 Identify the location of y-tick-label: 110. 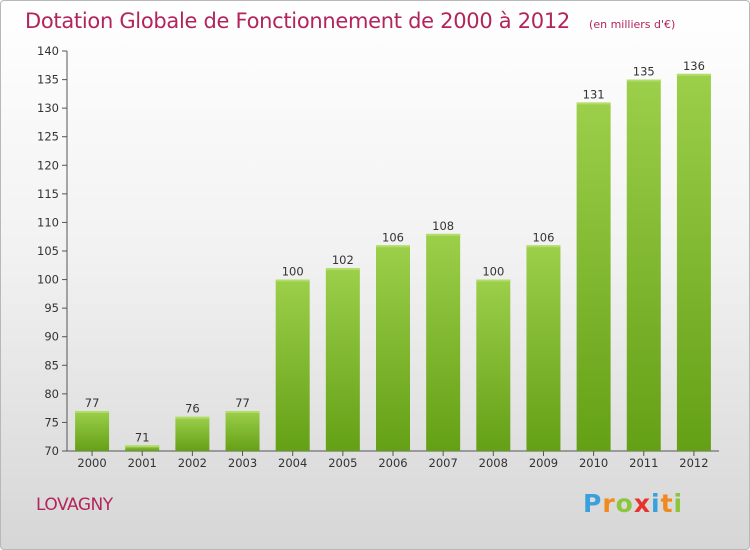
(48, 222).